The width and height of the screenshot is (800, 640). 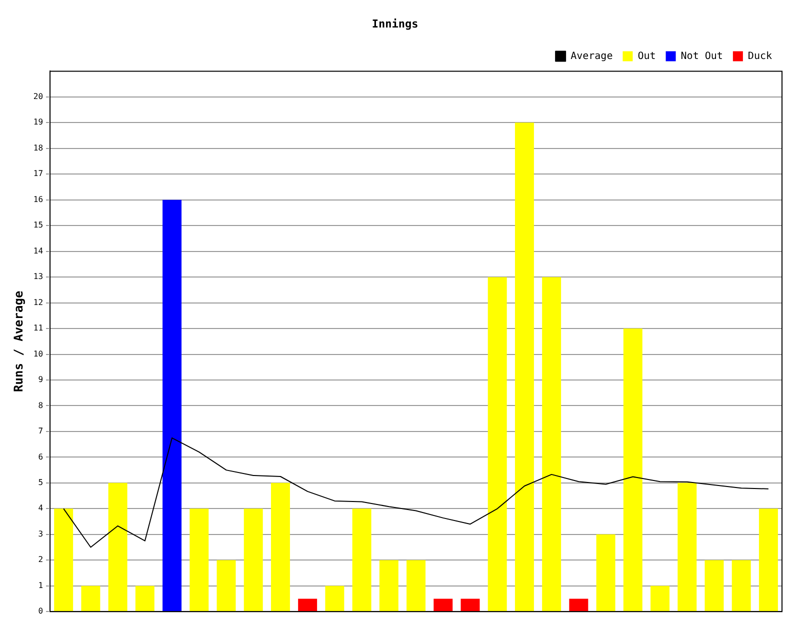 What do you see at coordinates (591, 56) in the screenshot?
I see `legend-label: Average` at bounding box center [591, 56].